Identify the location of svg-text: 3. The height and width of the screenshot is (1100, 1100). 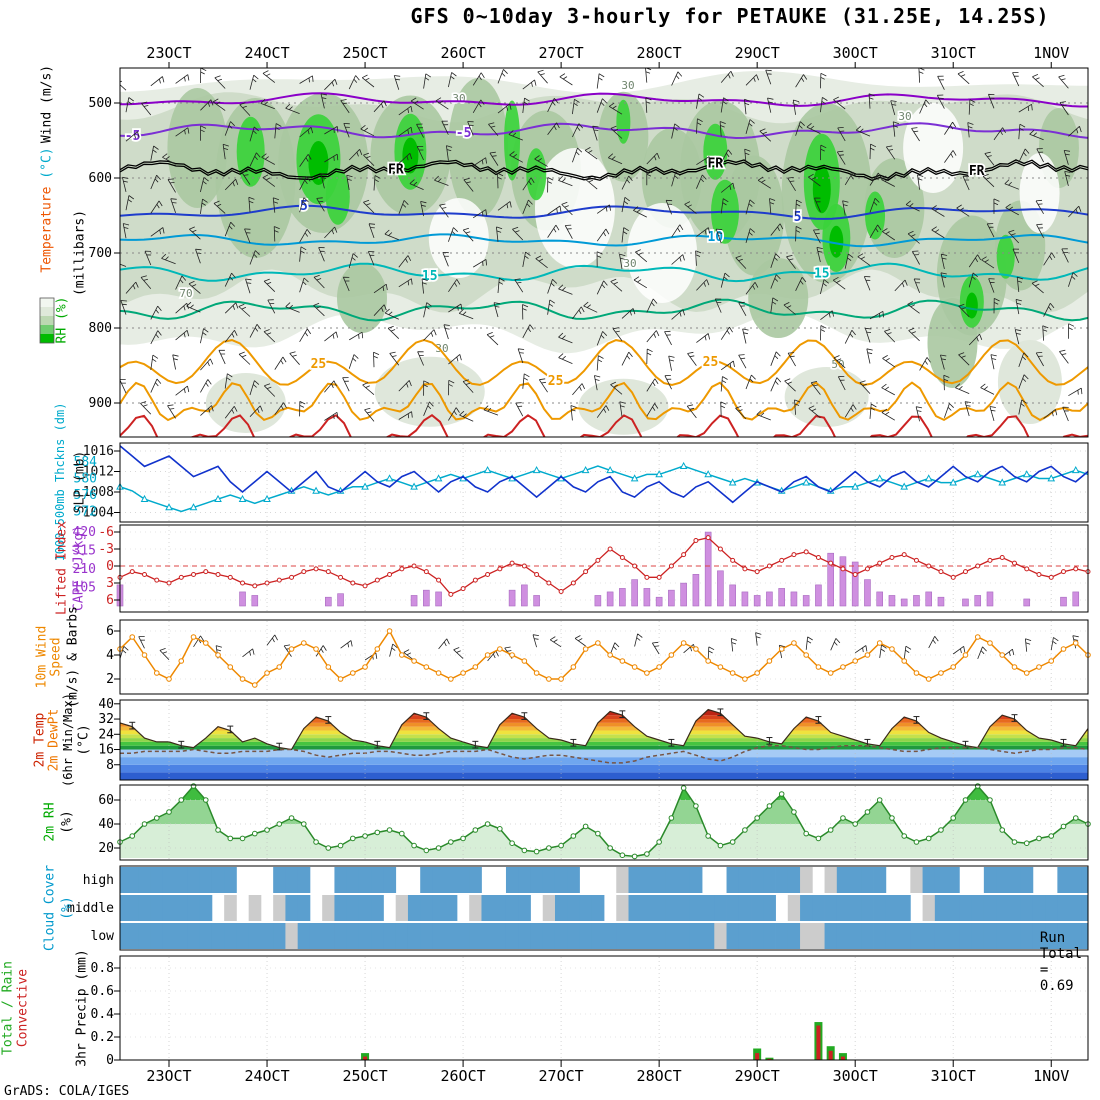
(110, 583).